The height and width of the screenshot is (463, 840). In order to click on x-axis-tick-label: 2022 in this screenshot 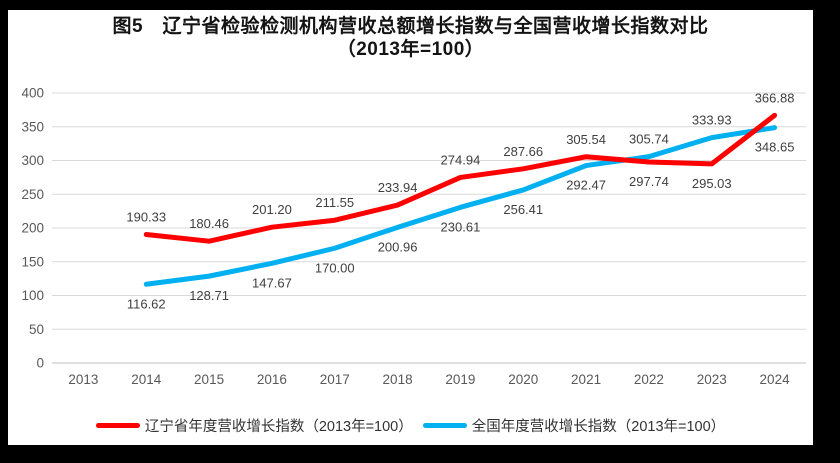, I will do `click(649, 379)`.